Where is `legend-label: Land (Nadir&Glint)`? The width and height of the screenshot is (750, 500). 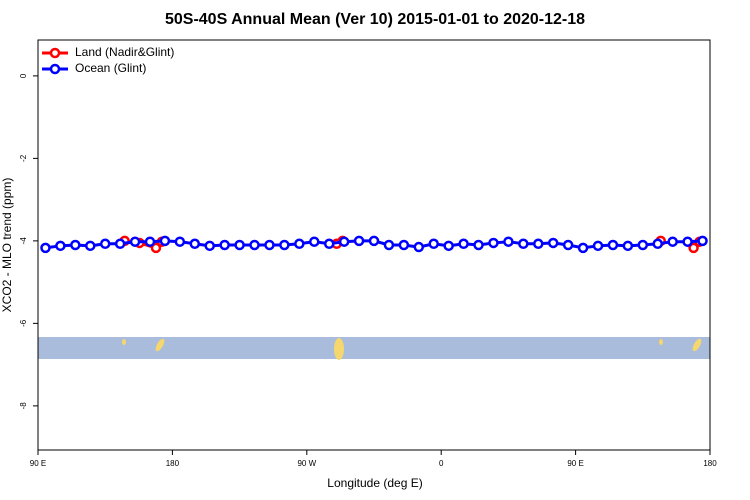
legend-label: Land (Nadir&Glint) is located at coordinates (124, 52).